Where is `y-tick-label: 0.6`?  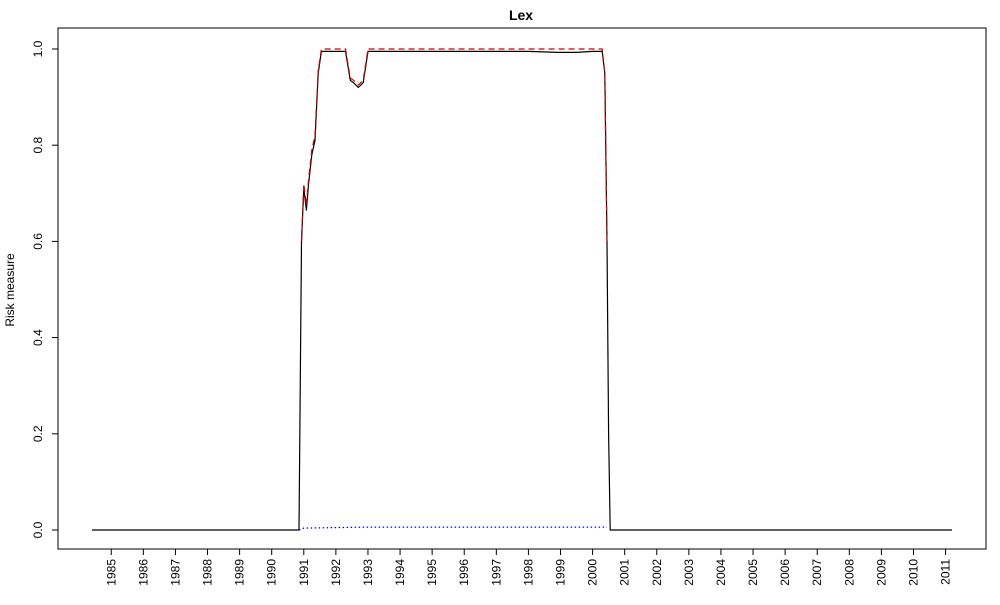 y-tick-label: 0.6 is located at coordinates (38, 241).